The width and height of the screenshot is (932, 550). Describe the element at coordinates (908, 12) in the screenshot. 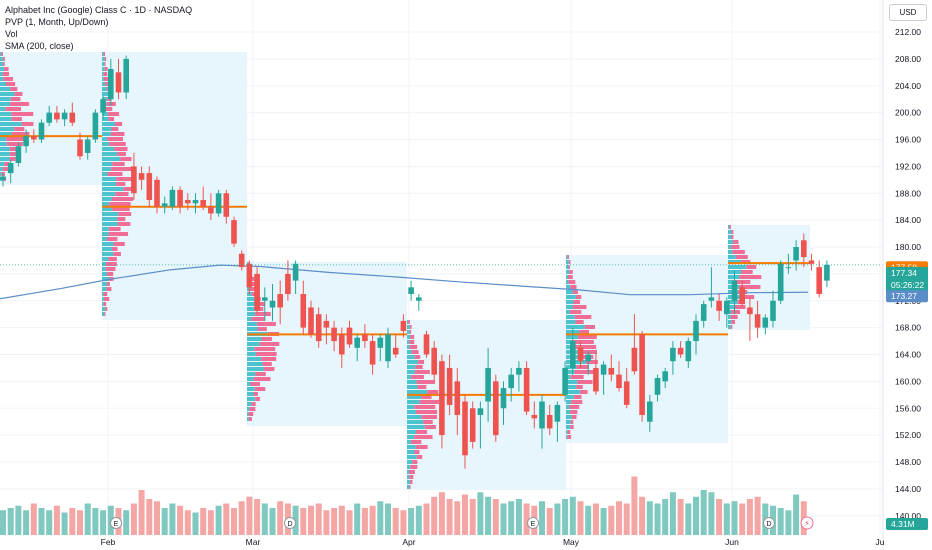

I see `currency-button: USD` at that location.